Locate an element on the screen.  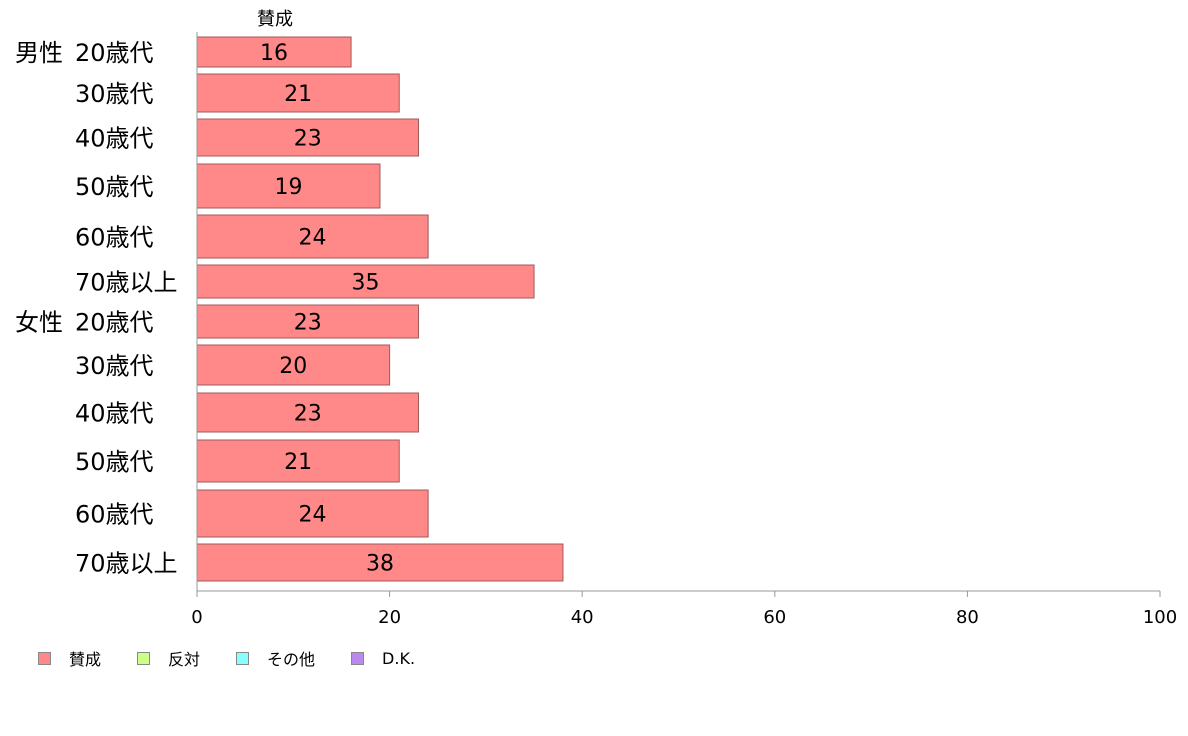
data-label: 38 is located at coordinates (380, 564).